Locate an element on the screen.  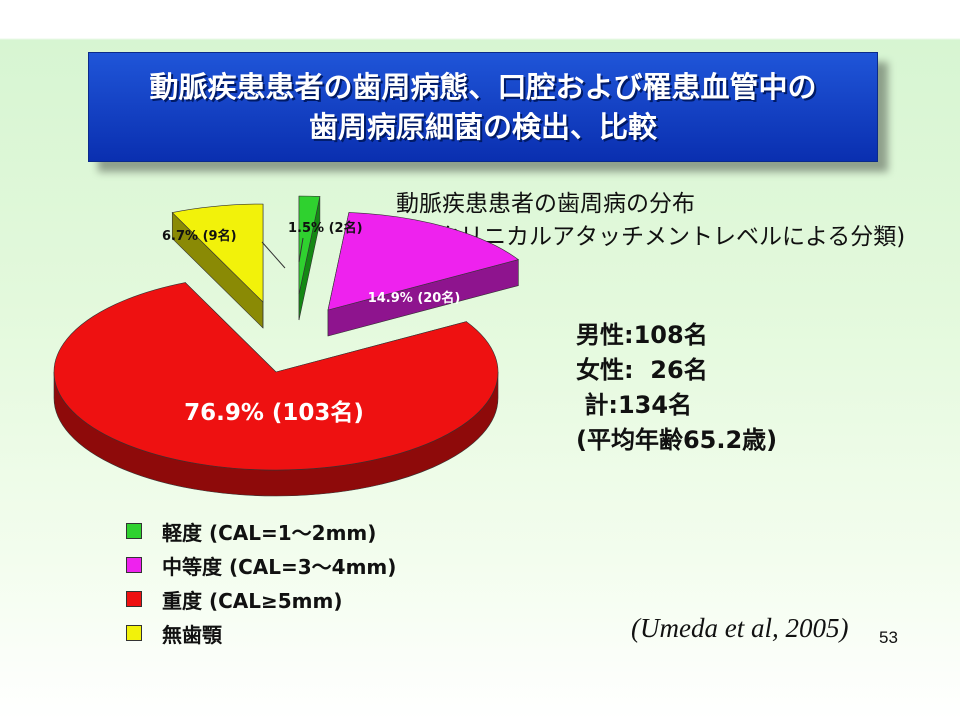
pie-slice-mild is located at coordinates (309, 258).